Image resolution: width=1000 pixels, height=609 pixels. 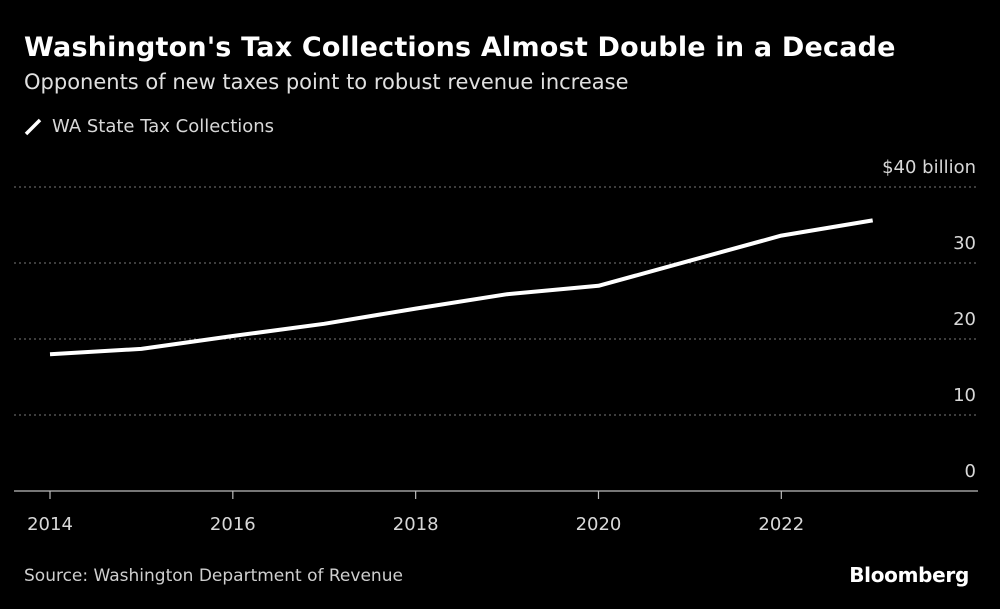 What do you see at coordinates (33, 126) in the screenshot?
I see `legend-line-icon` at bounding box center [33, 126].